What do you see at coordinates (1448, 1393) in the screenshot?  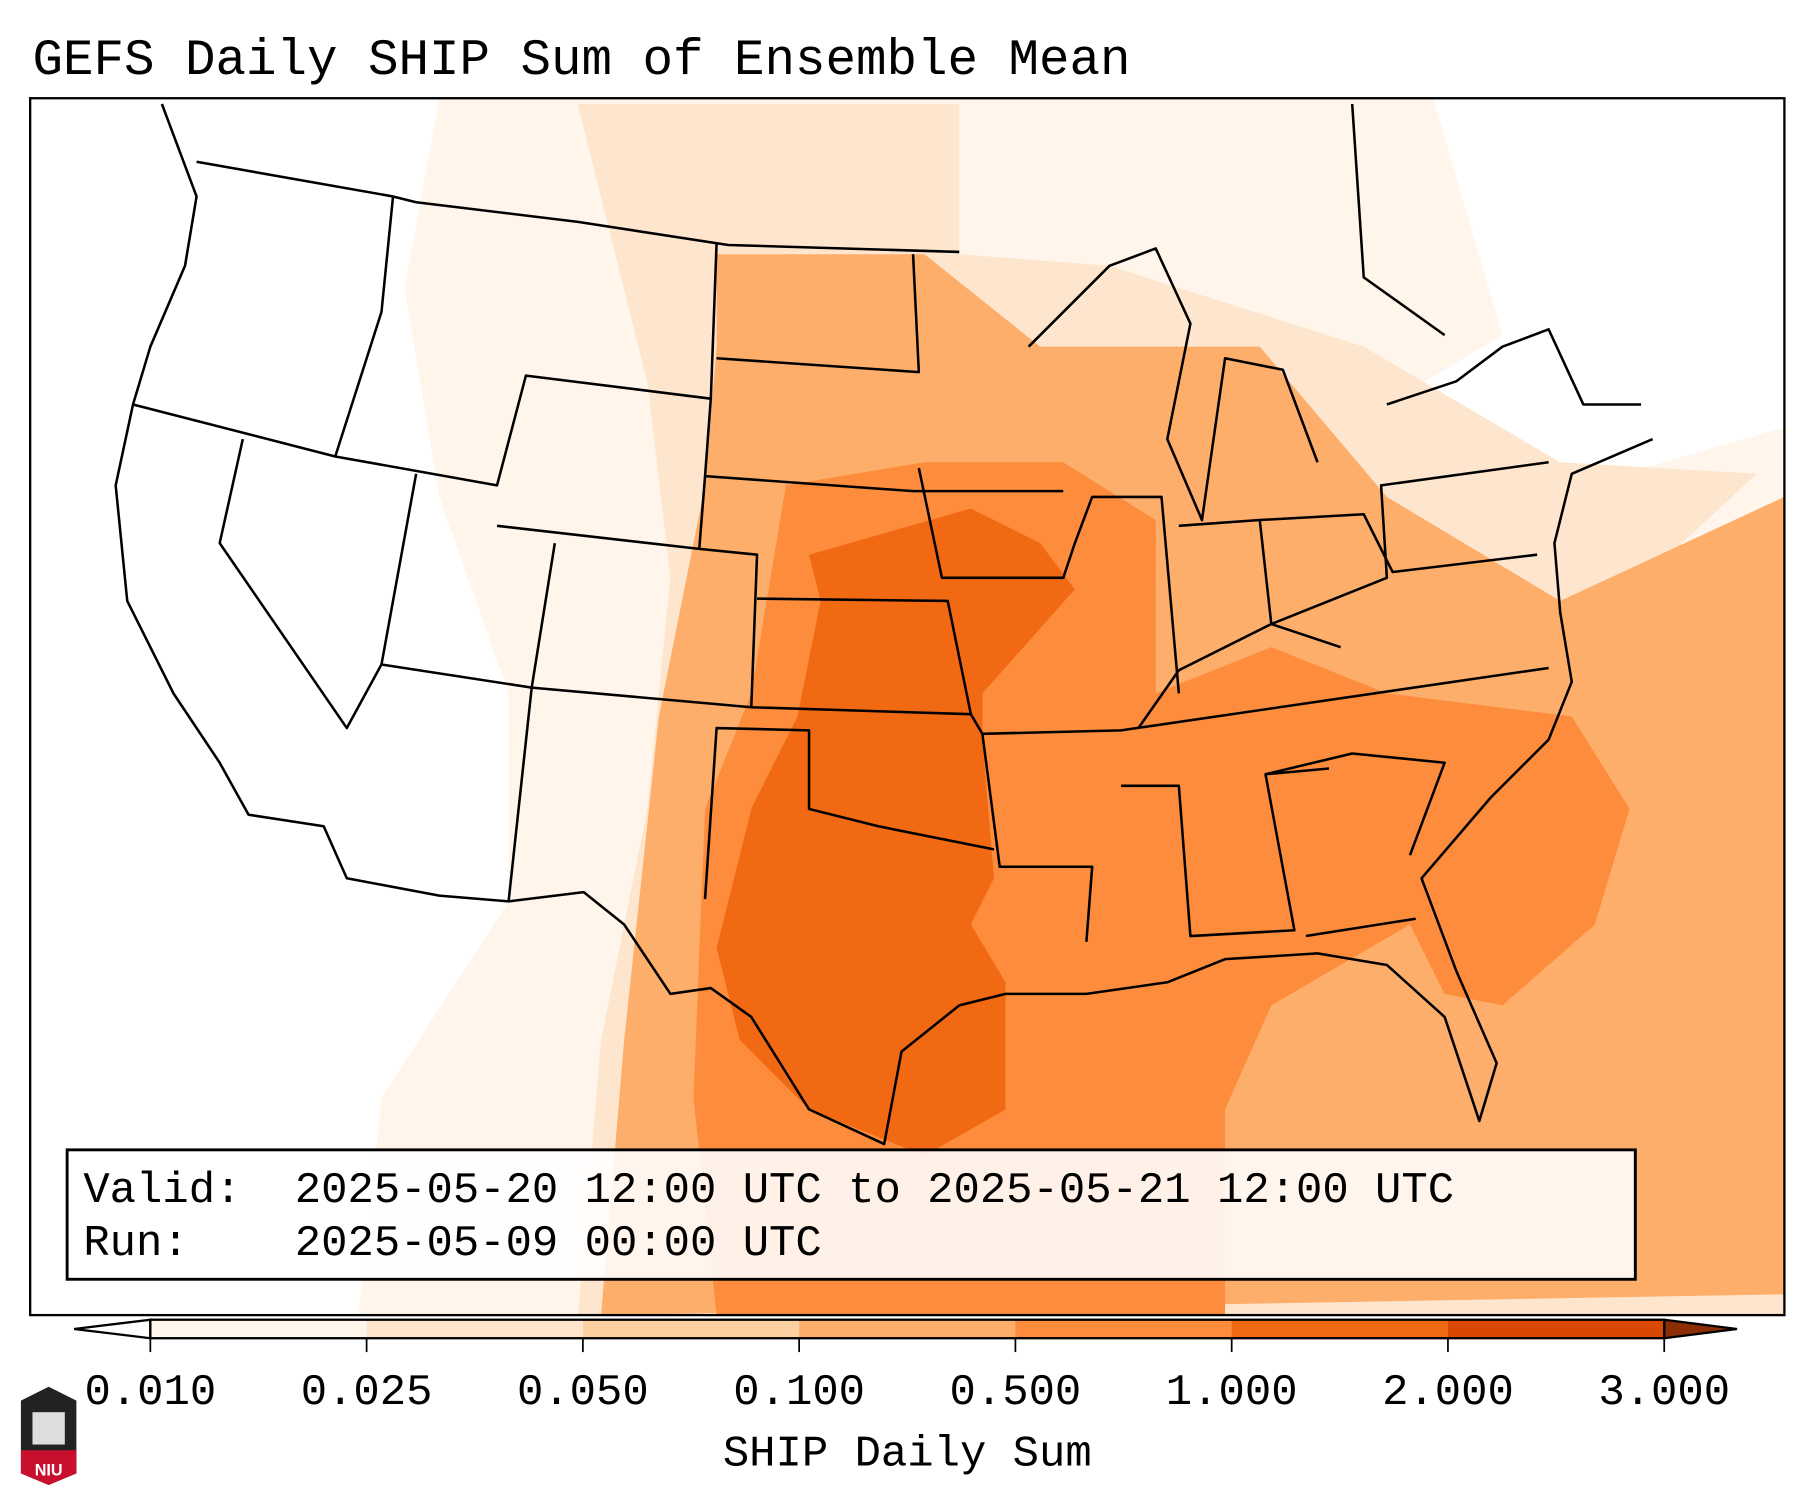 I see `colorbar-tick-label: 2.000` at bounding box center [1448, 1393].